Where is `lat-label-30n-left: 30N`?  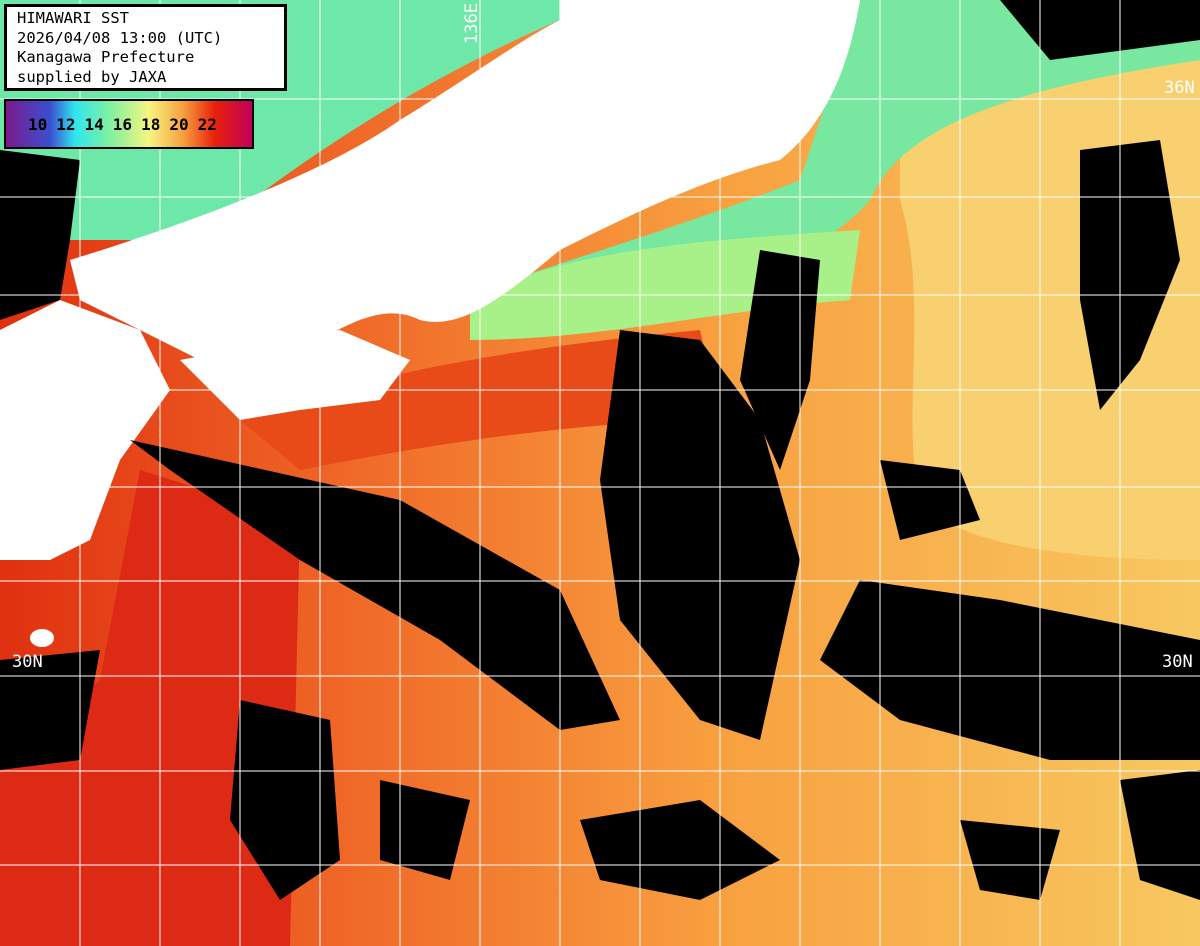
lat-label-30n-left: 30N is located at coordinates (27, 662).